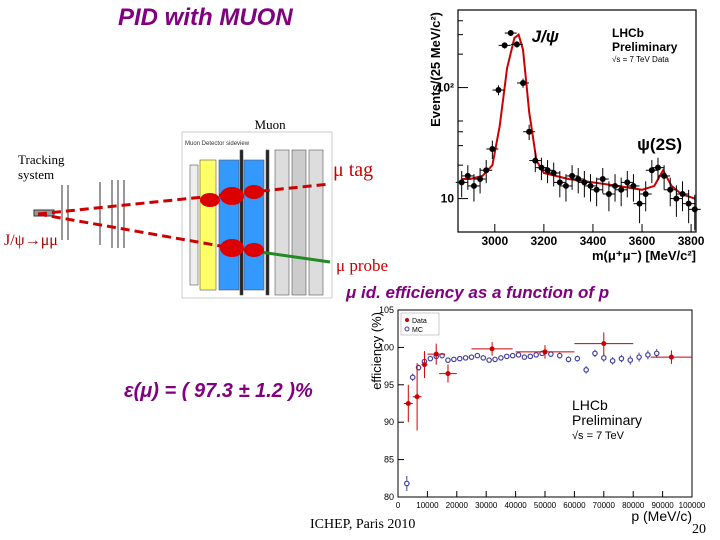  Describe the element at coordinates (593, 241) in the screenshot. I see `mass-x-tick-label: 3400` at that location.